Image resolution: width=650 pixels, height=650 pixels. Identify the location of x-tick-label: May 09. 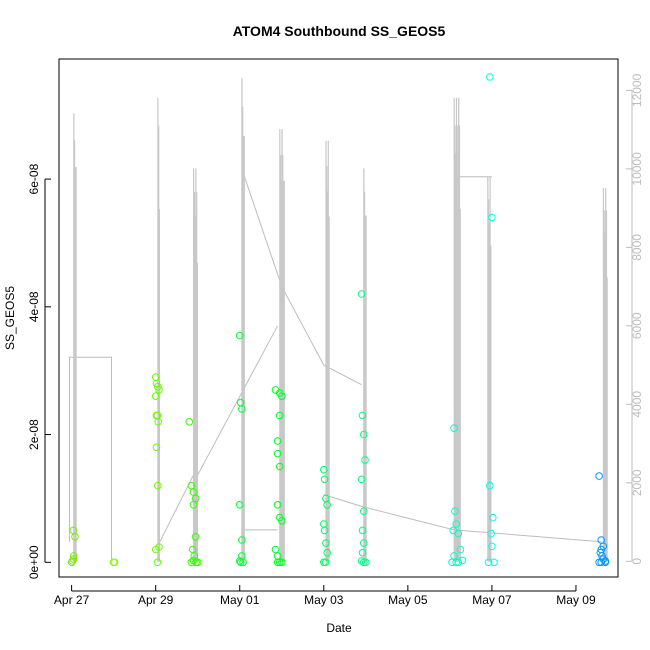
(576, 600).